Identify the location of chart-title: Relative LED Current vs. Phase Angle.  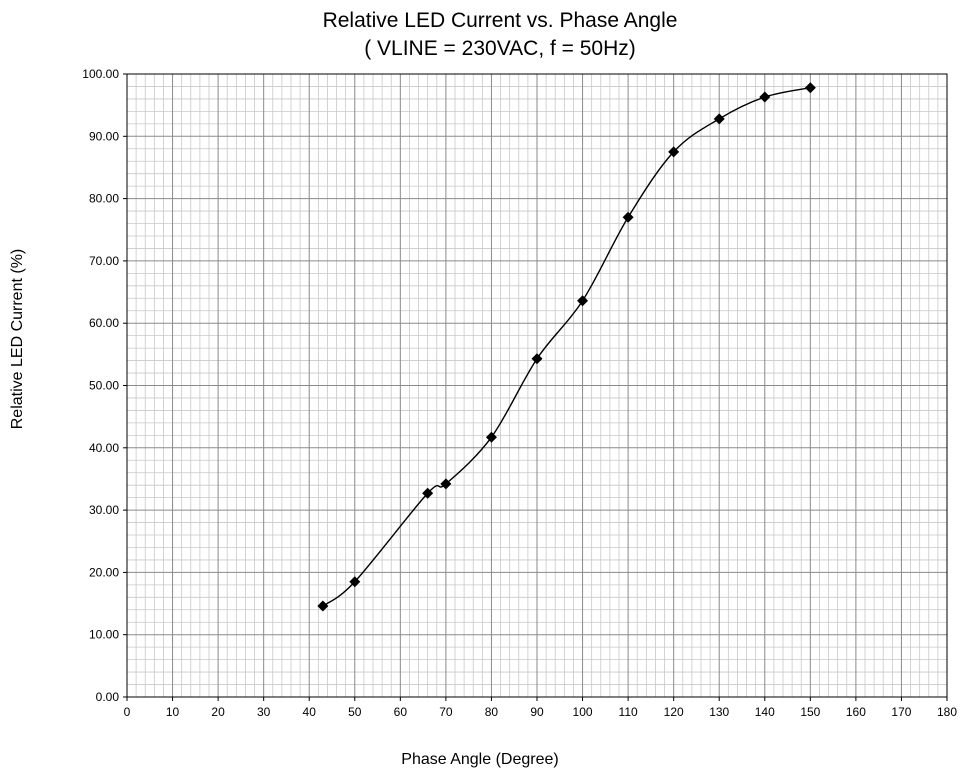
(500, 20).